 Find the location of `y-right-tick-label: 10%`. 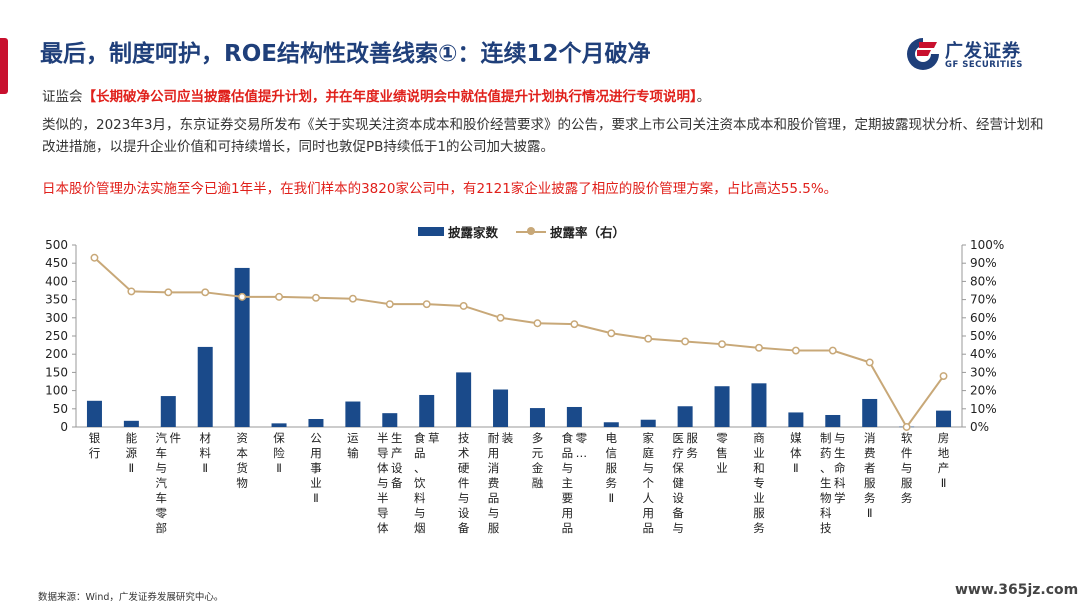

y-right-tick-label: 10% is located at coordinates (983, 409).